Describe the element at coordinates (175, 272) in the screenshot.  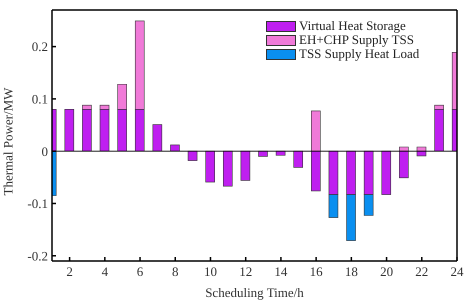
I see `x-tick-label: 8` at that location.